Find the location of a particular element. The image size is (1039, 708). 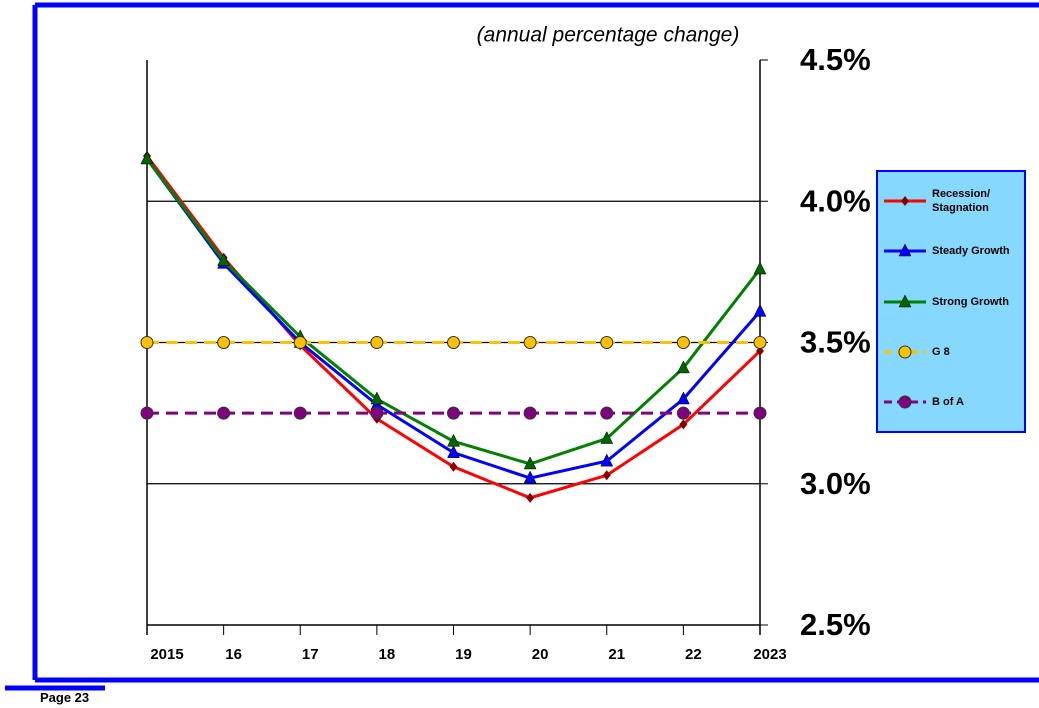

subtitle: (annual percentage change) is located at coordinates (608, 35).